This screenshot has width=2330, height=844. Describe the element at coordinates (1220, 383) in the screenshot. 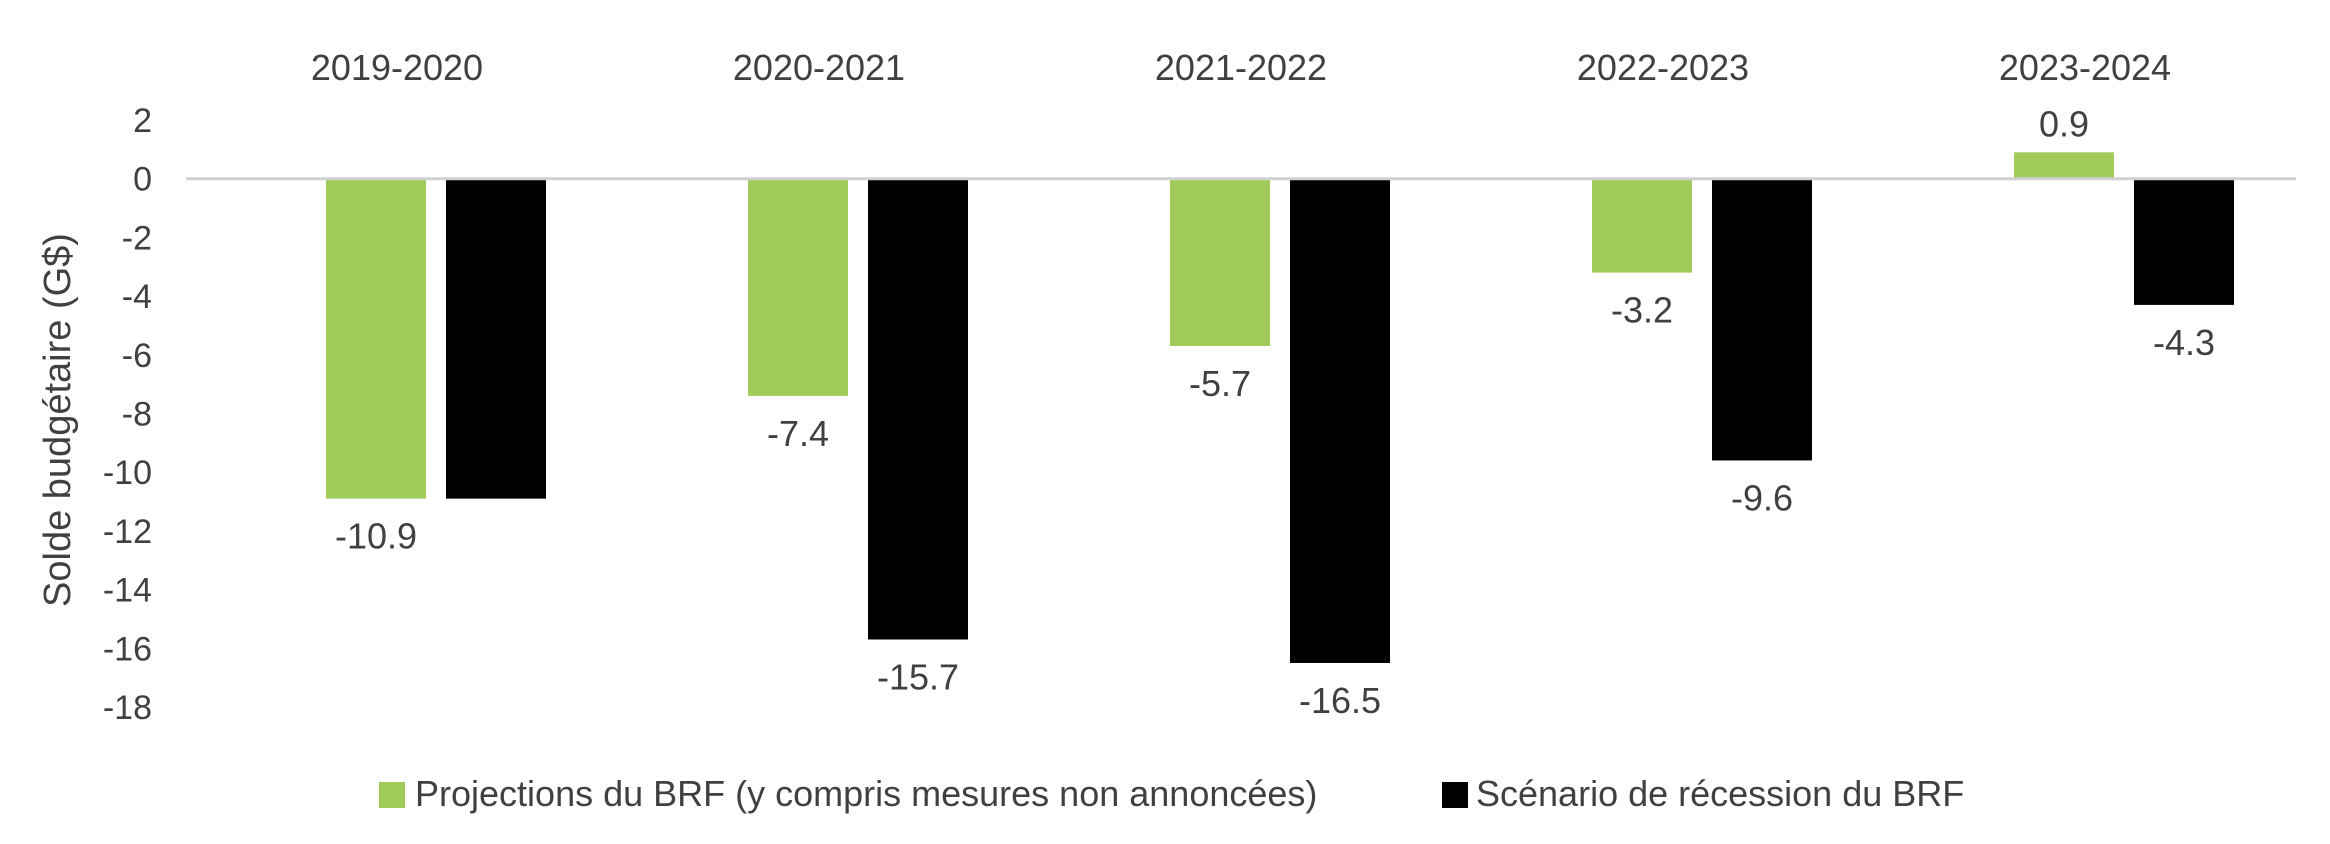

I see `data-label: -5.7` at that location.